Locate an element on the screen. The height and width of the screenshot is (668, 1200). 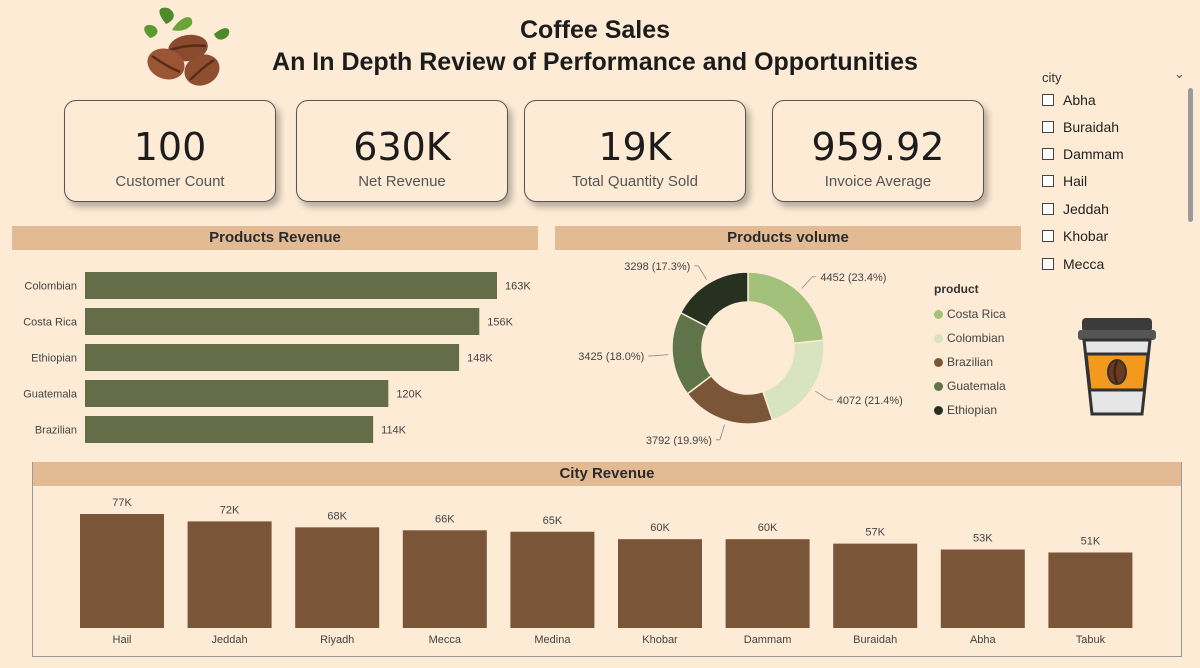
data-label: 57K is located at coordinates (875, 533).